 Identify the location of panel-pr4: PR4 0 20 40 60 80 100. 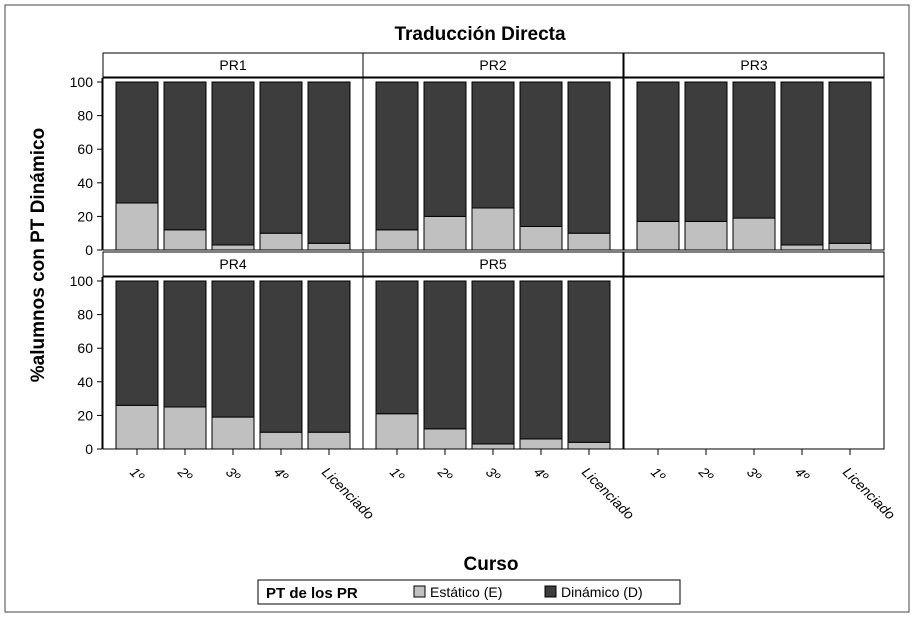
(217, 354).